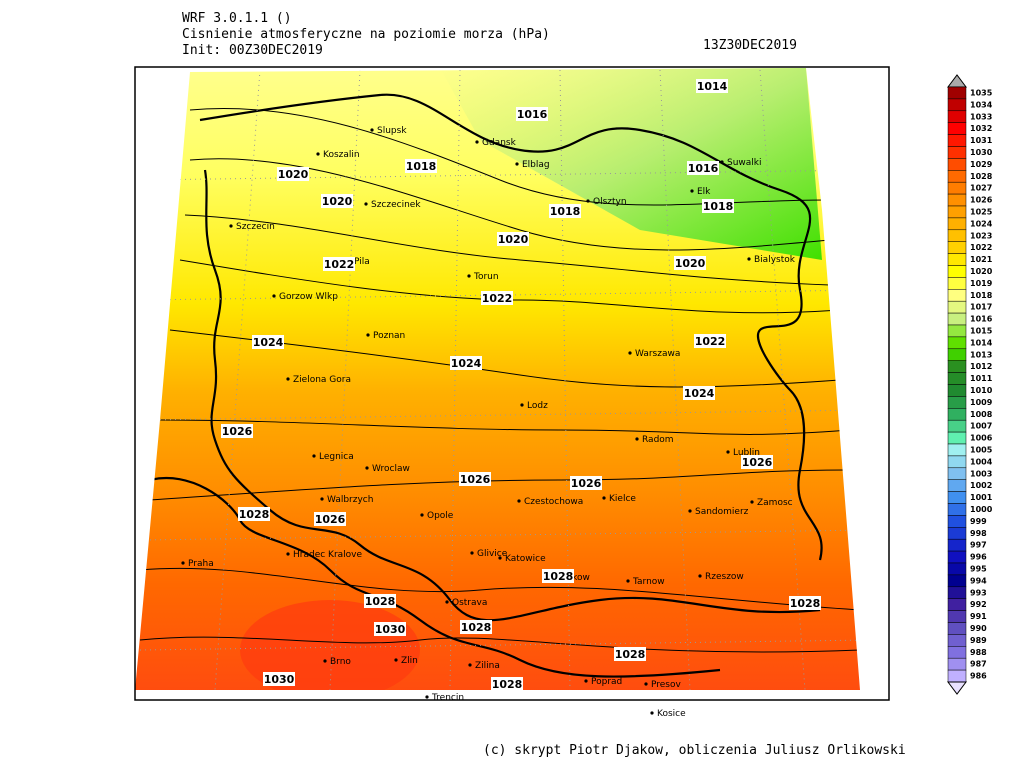 The height and width of the screenshot is (768, 1024). I want to click on isobar-label: 1030, so click(390, 629).